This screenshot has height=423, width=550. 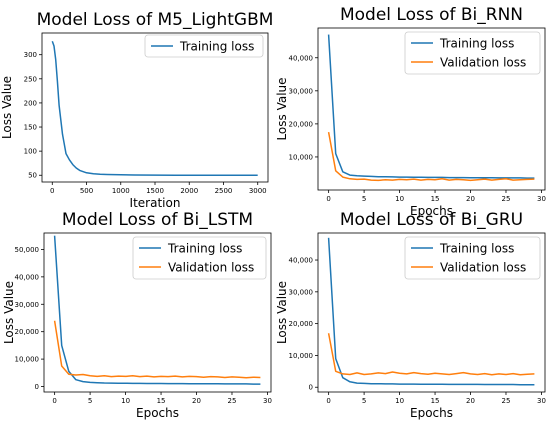 What do you see at coordinates (30, 128) in the screenshot?
I see `y-tick-label: 150` at bounding box center [30, 128].